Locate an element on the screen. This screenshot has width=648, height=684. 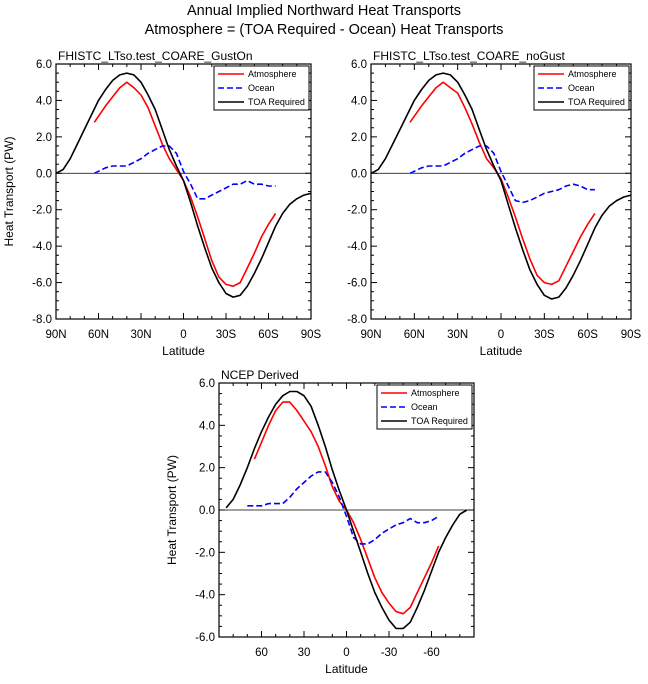
x-tick-label: -30 is located at coordinates (389, 653).